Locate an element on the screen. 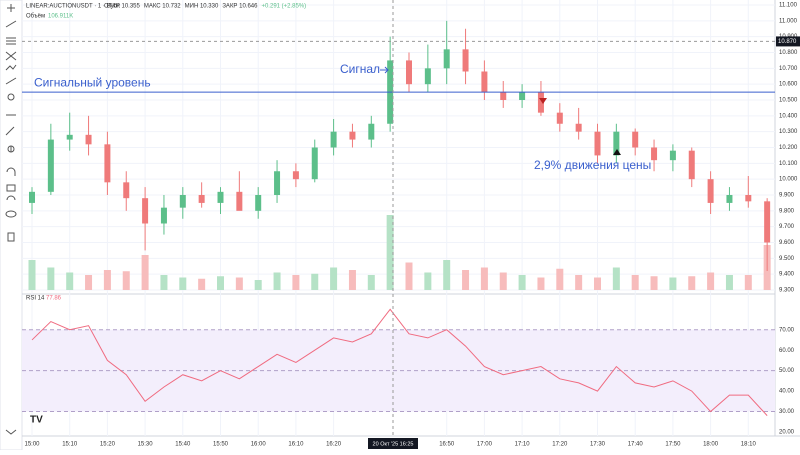 This screenshot has height=455, width=800. x-tick-label: 15:50 is located at coordinates (221, 445).